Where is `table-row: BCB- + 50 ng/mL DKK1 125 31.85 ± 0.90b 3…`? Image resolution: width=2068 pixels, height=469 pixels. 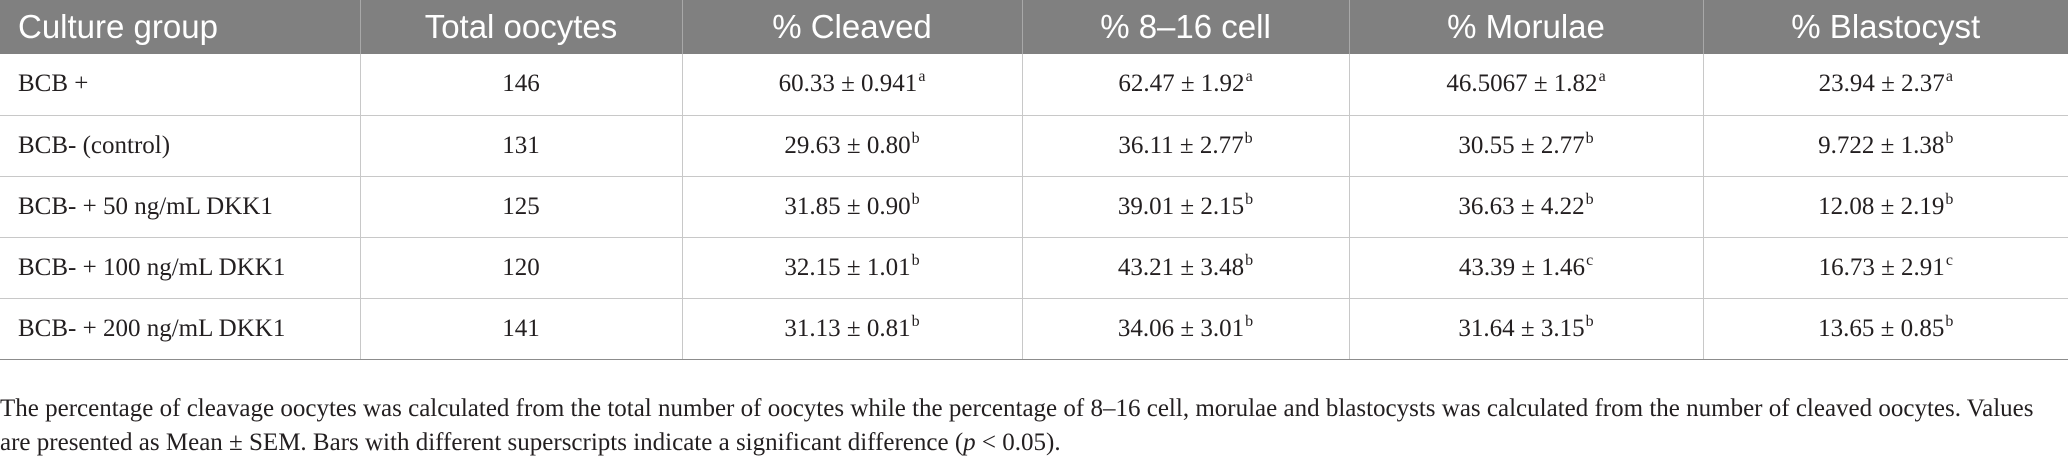 table-row: BCB- + 50 ng/mL DKK1 125 31.85 ± 0.90b 3… is located at coordinates (1034, 207).